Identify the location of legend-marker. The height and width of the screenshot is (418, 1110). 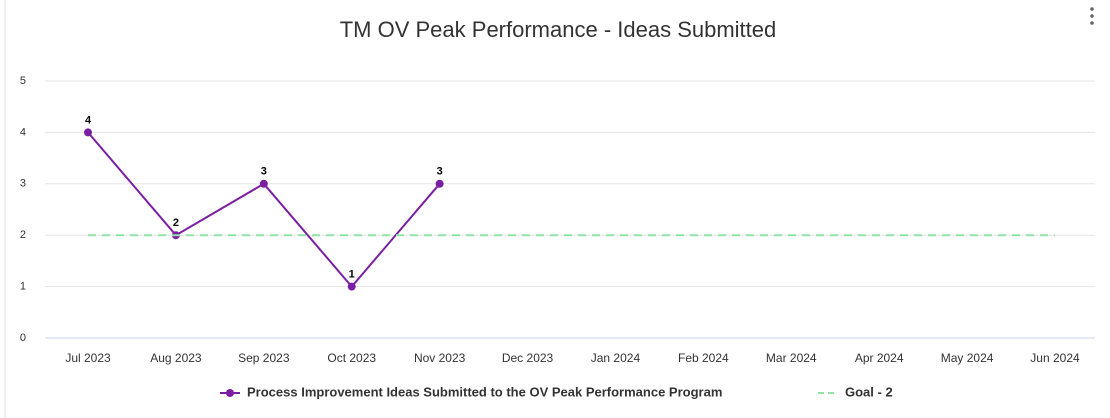
(230, 393).